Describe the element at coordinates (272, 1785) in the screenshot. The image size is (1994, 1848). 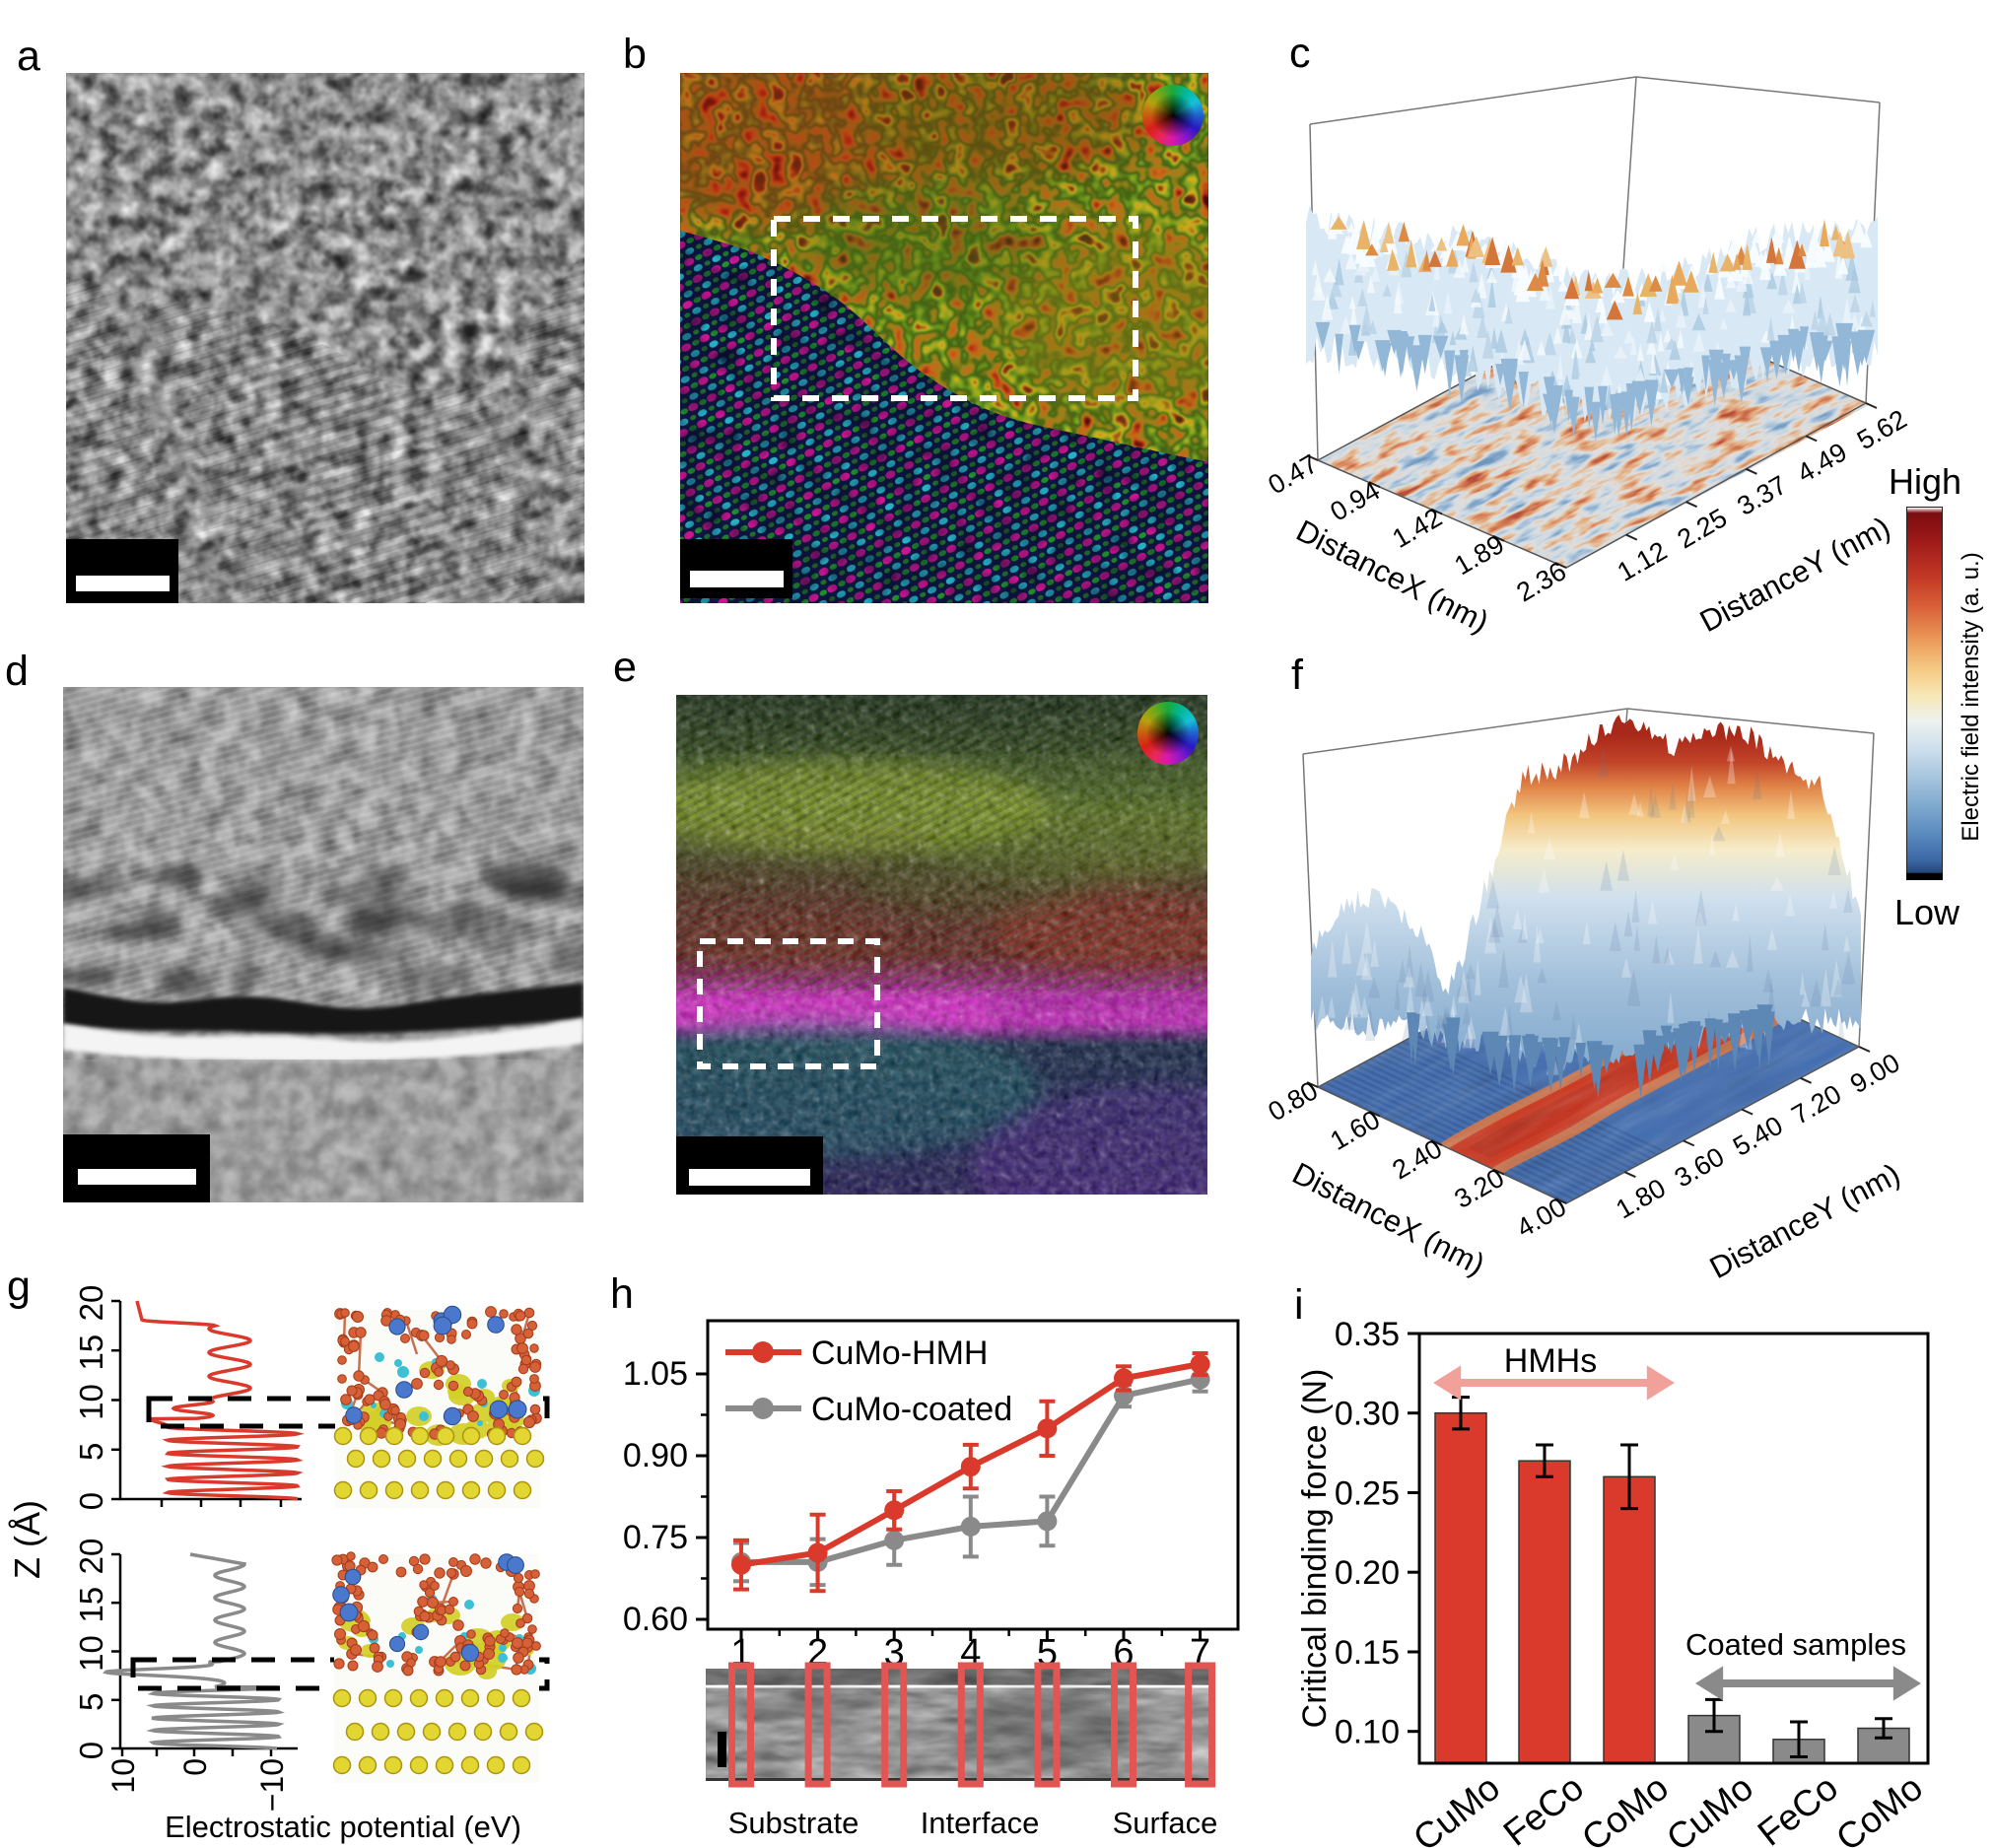
I see `svg-text: −10` at that location.